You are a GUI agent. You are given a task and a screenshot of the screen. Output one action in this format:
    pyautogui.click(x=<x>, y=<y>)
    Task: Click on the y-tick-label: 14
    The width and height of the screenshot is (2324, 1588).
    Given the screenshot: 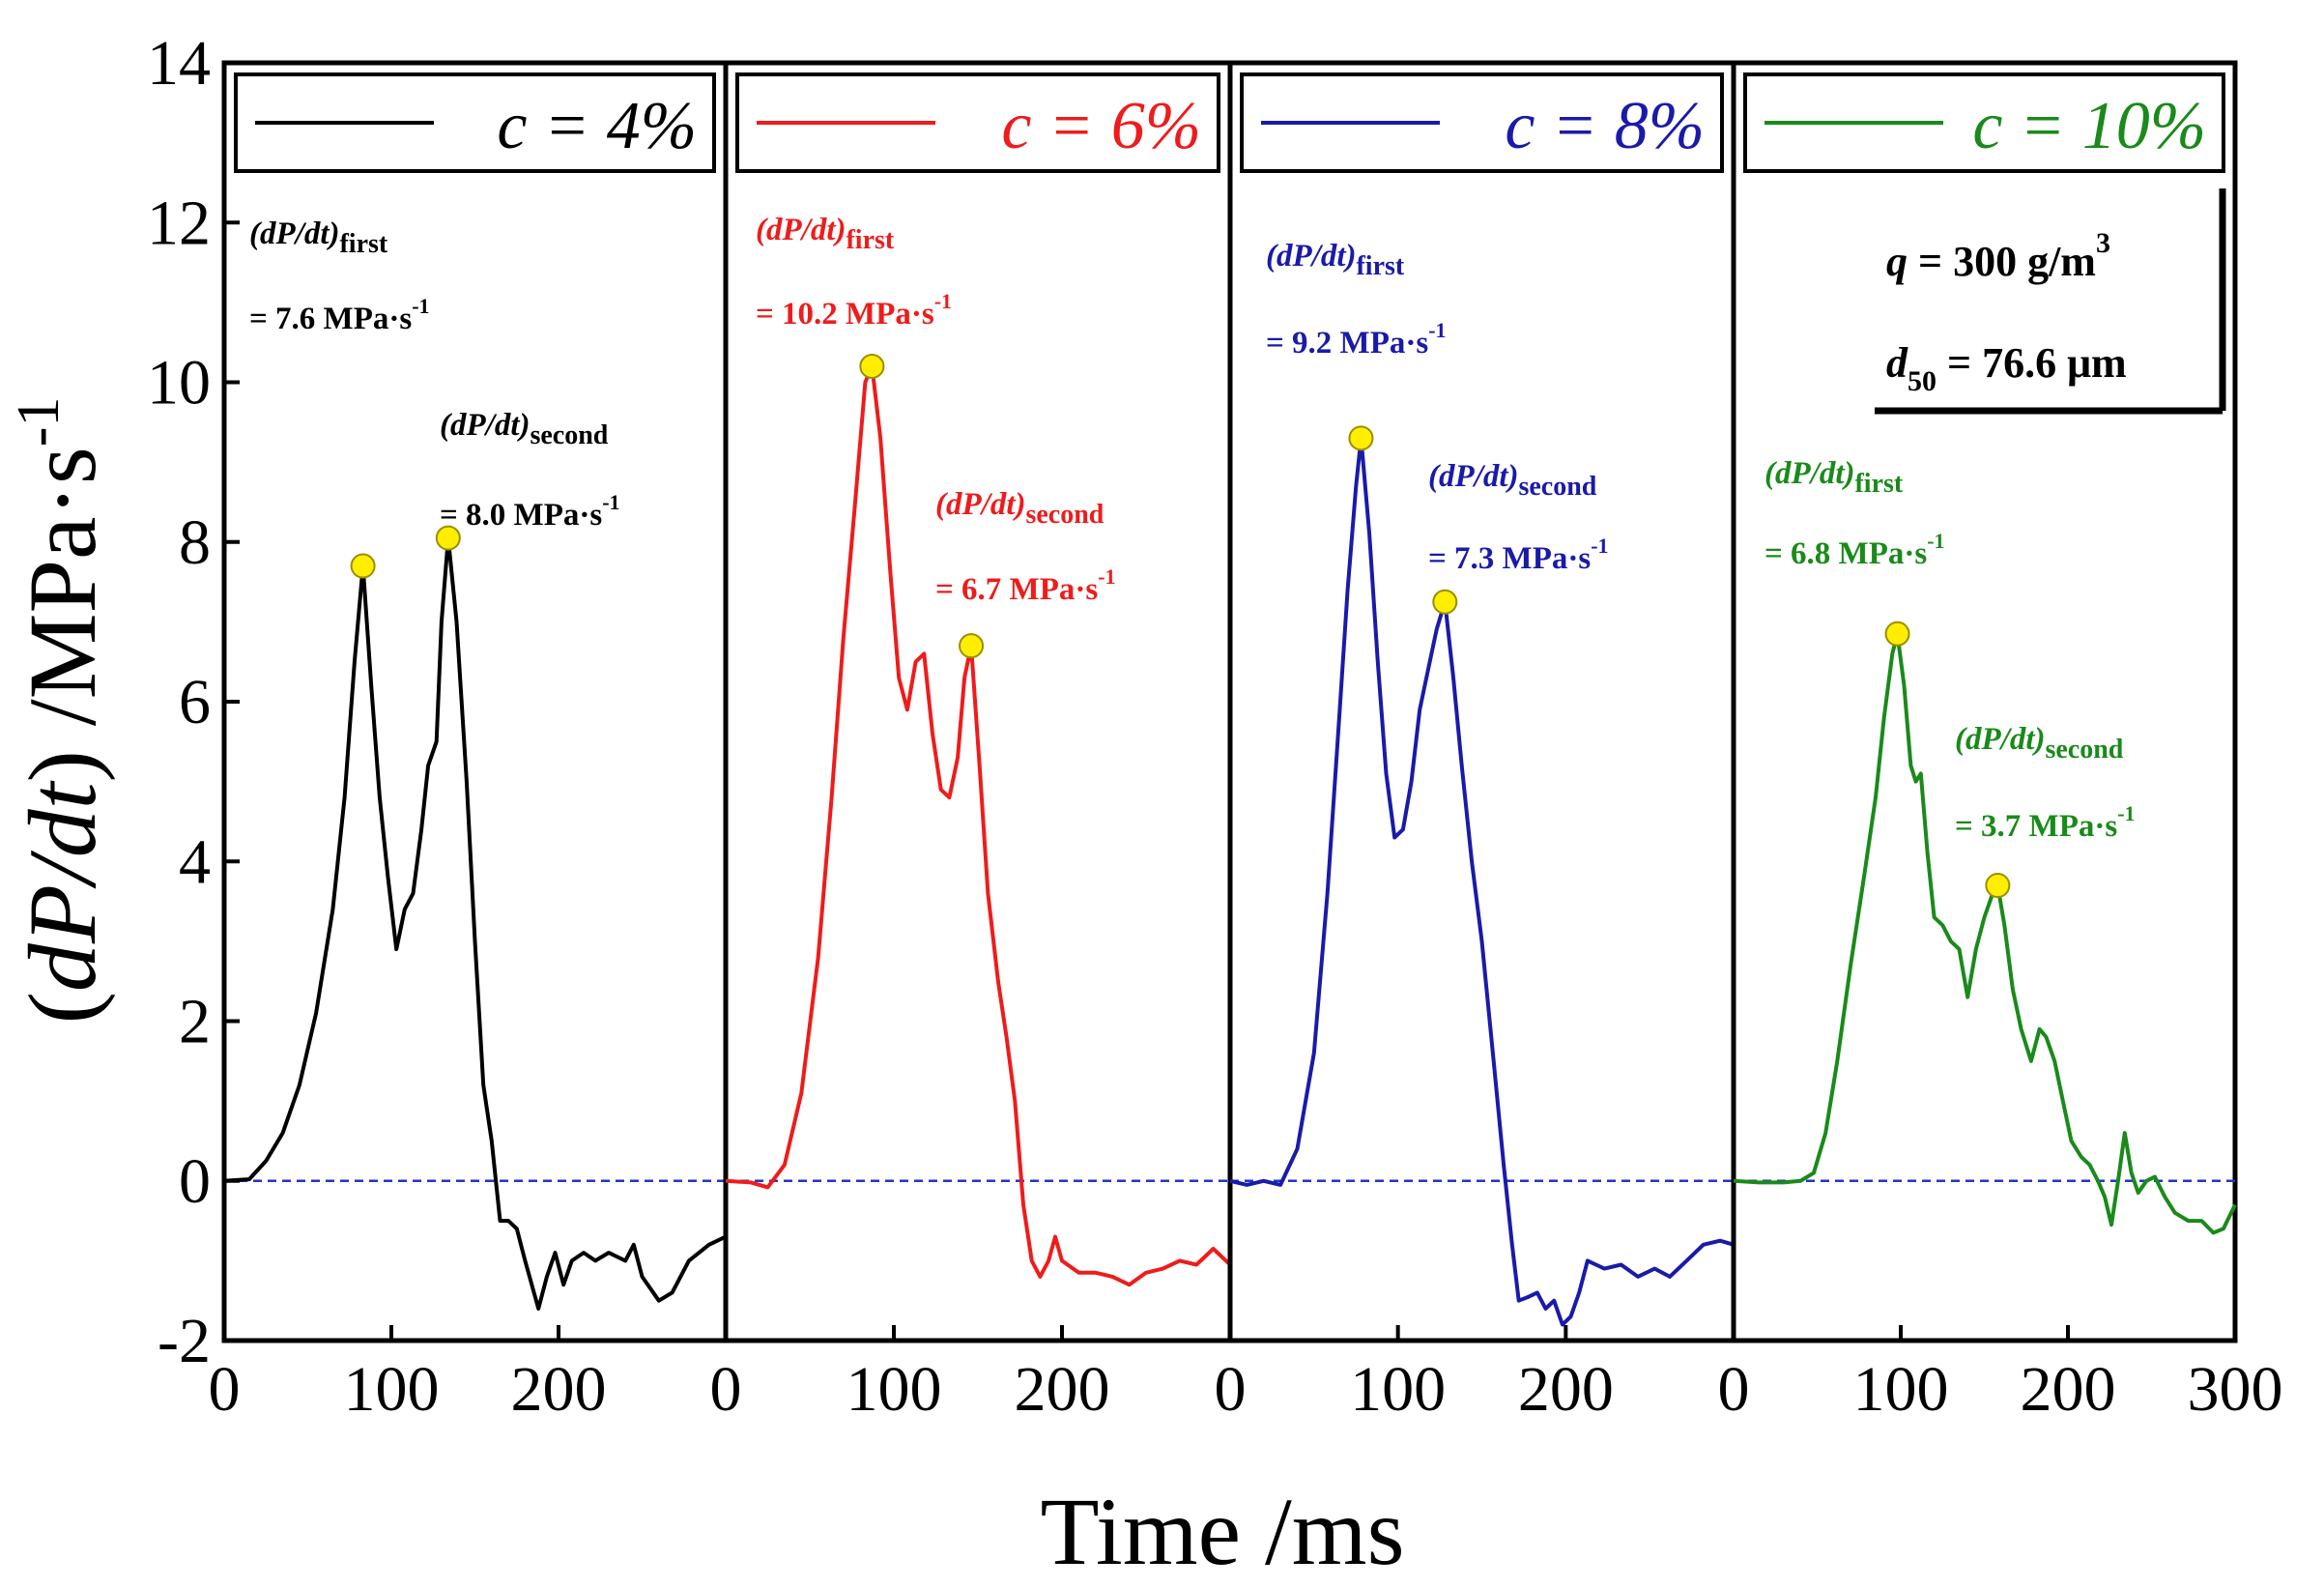 What is the action you would take?
    pyautogui.click(x=179, y=63)
    